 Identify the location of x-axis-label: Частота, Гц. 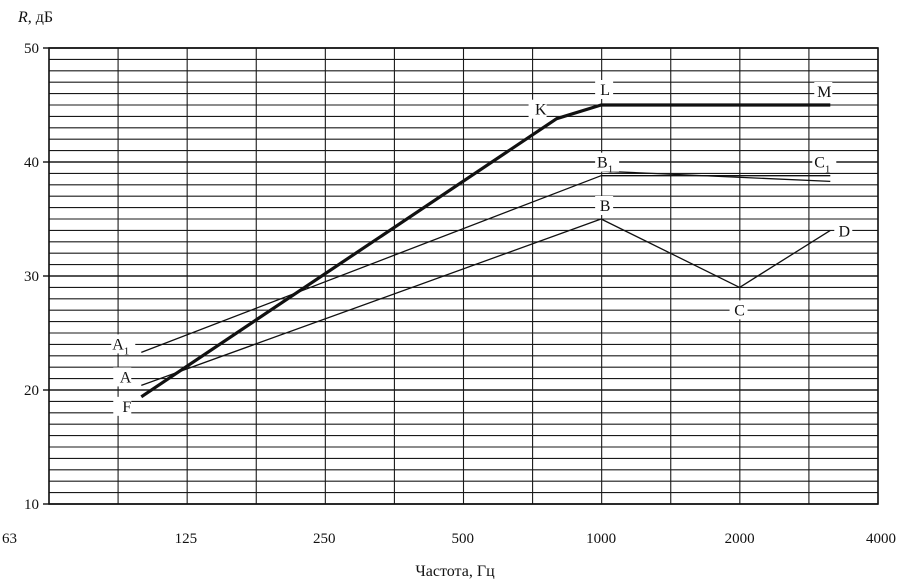
(455, 571).